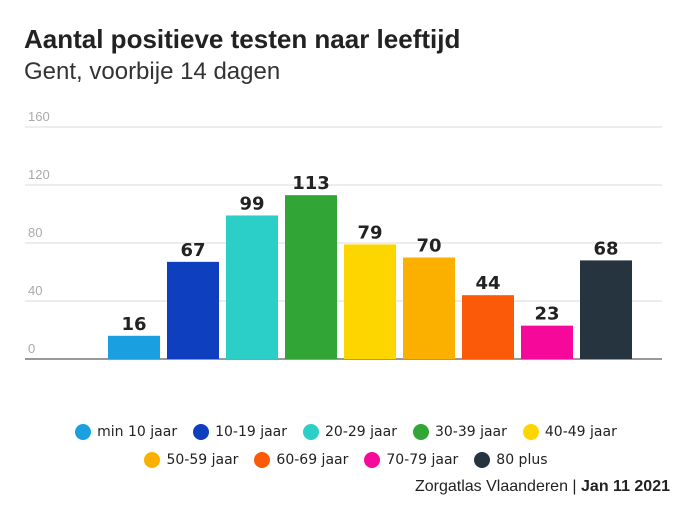  I want to click on chart-title: Aantal positieve testen naar leeftijd, so click(242, 39).